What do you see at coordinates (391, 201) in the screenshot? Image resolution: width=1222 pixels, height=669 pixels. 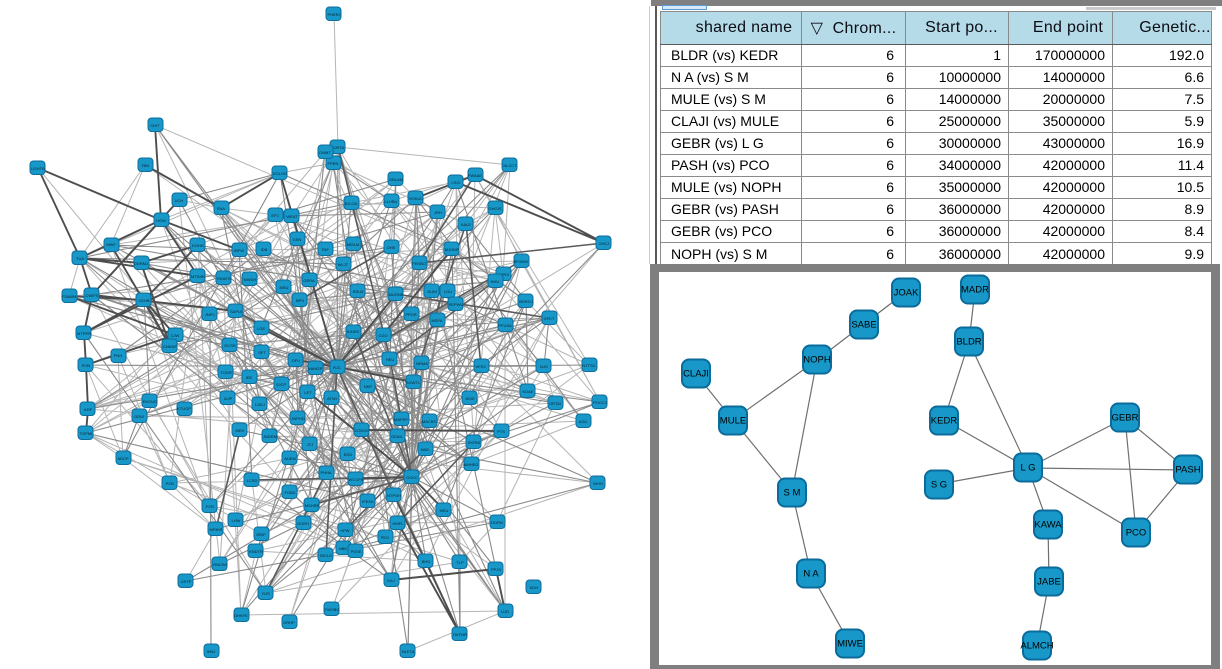 I see `svg-text: LLHBU` at bounding box center [391, 201].